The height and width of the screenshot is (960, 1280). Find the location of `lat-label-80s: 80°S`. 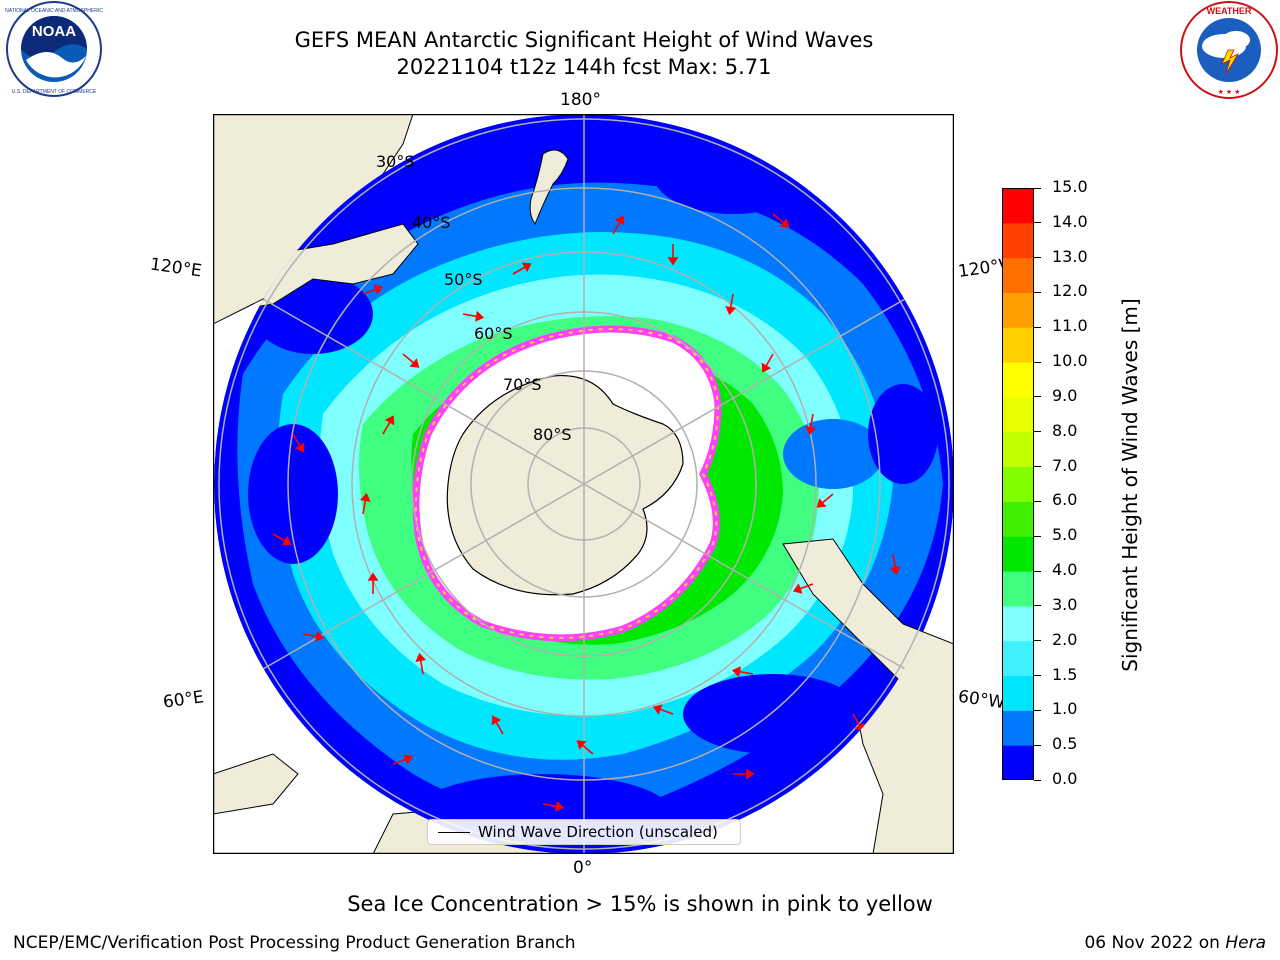

lat-label-80s: 80°S is located at coordinates (552, 434).